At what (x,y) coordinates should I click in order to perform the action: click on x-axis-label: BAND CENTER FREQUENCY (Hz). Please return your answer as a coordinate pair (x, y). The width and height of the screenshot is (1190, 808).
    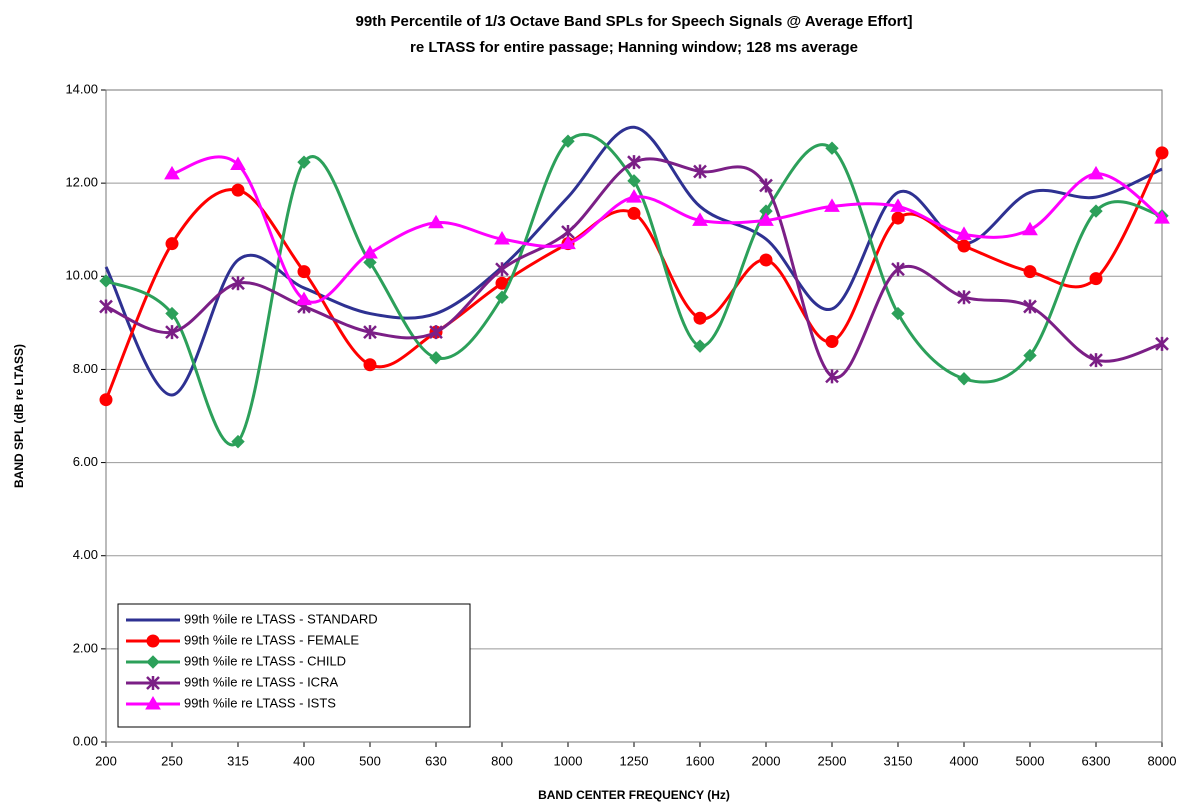
    Looking at the image, I should click on (634, 795).